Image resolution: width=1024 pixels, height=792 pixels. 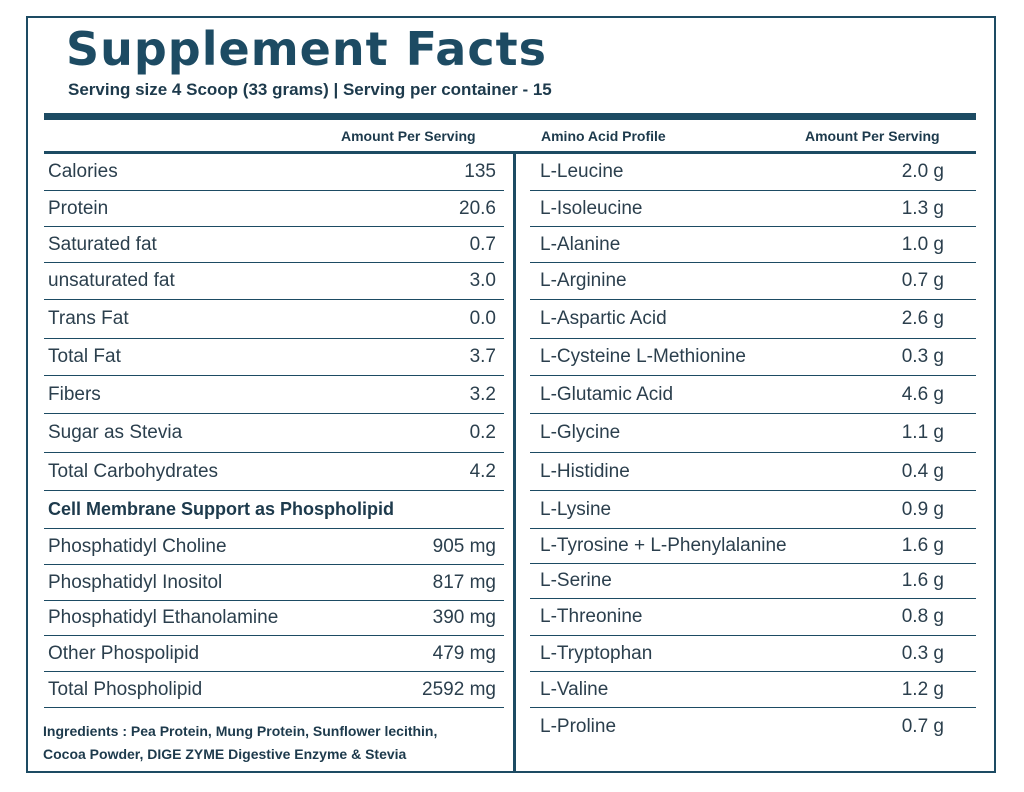 What do you see at coordinates (872, 136) in the screenshot?
I see `right-amount-header: Amount Per Serving` at bounding box center [872, 136].